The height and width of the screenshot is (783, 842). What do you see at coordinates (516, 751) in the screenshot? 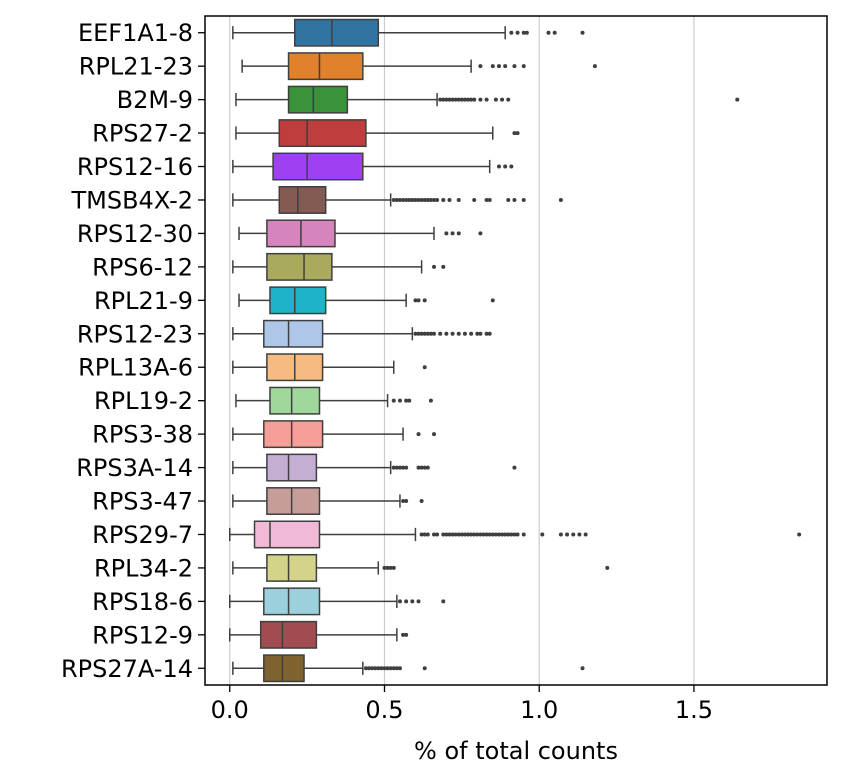
I see `x-axis-title: % of total counts` at bounding box center [516, 751].